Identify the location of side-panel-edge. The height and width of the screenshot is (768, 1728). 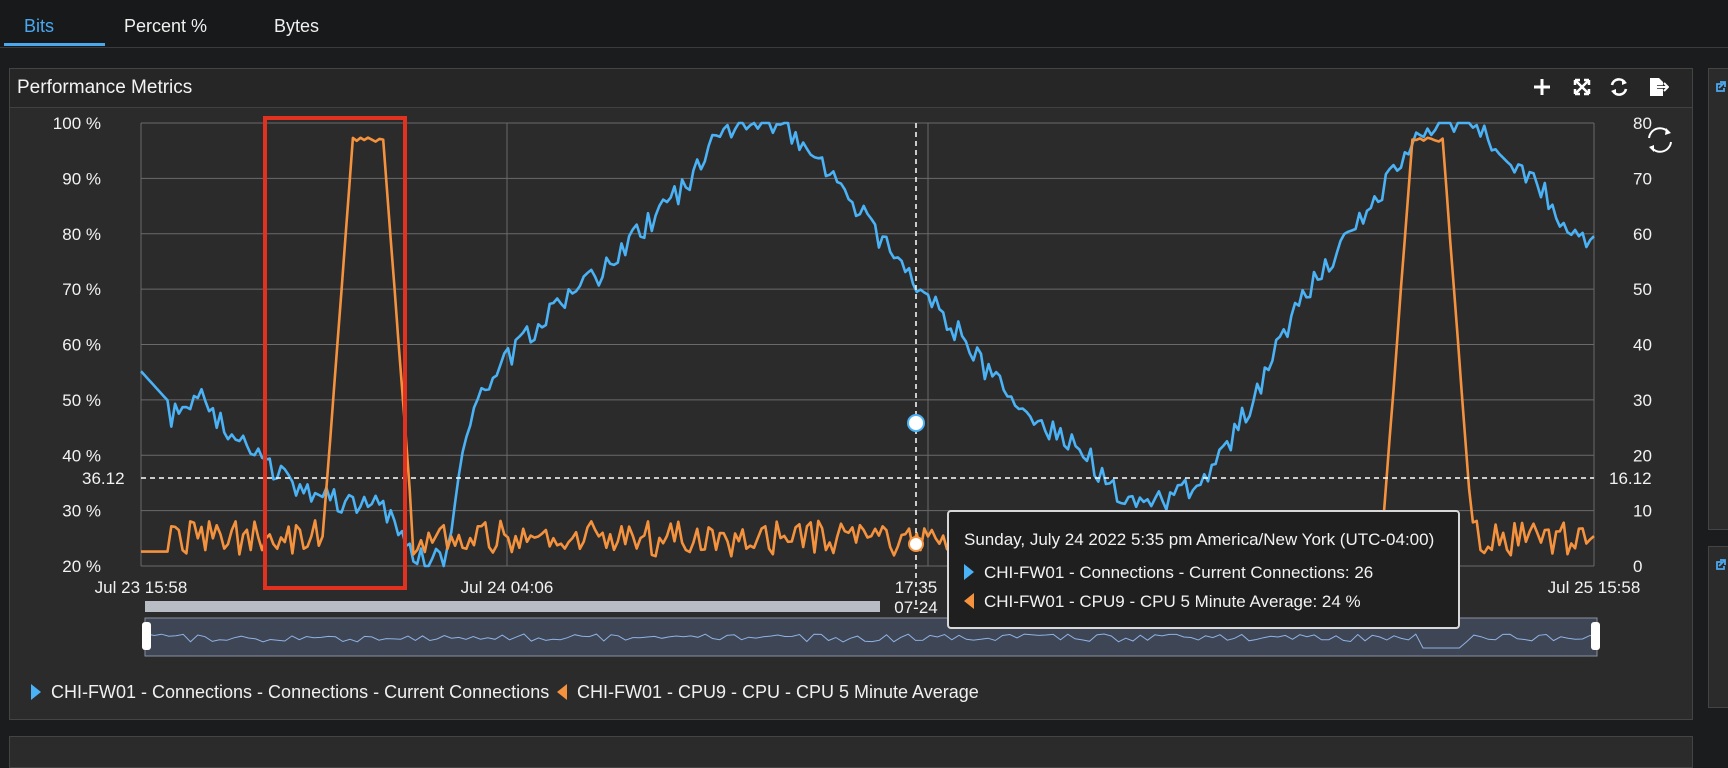
(1718, 299).